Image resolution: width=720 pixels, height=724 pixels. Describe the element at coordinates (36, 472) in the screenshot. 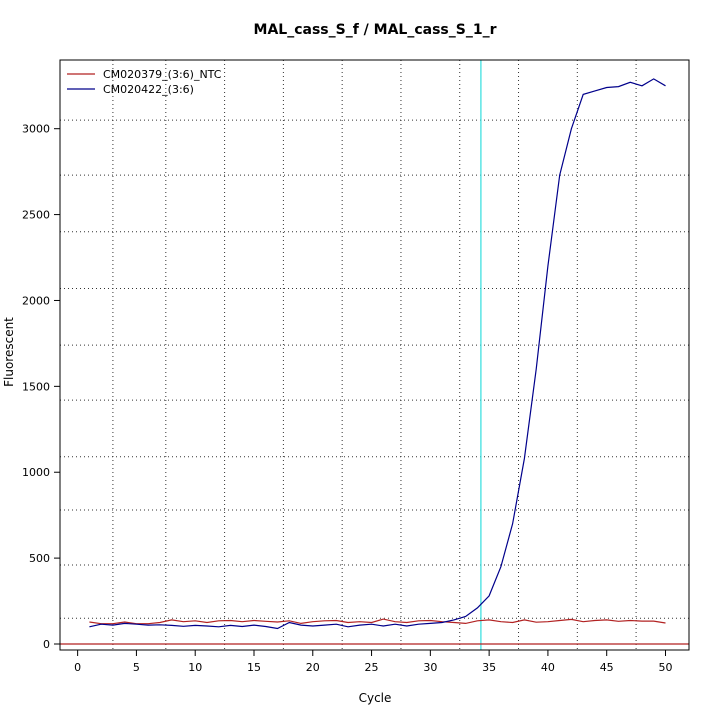

I see `y-tick-label: 1000` at that location.